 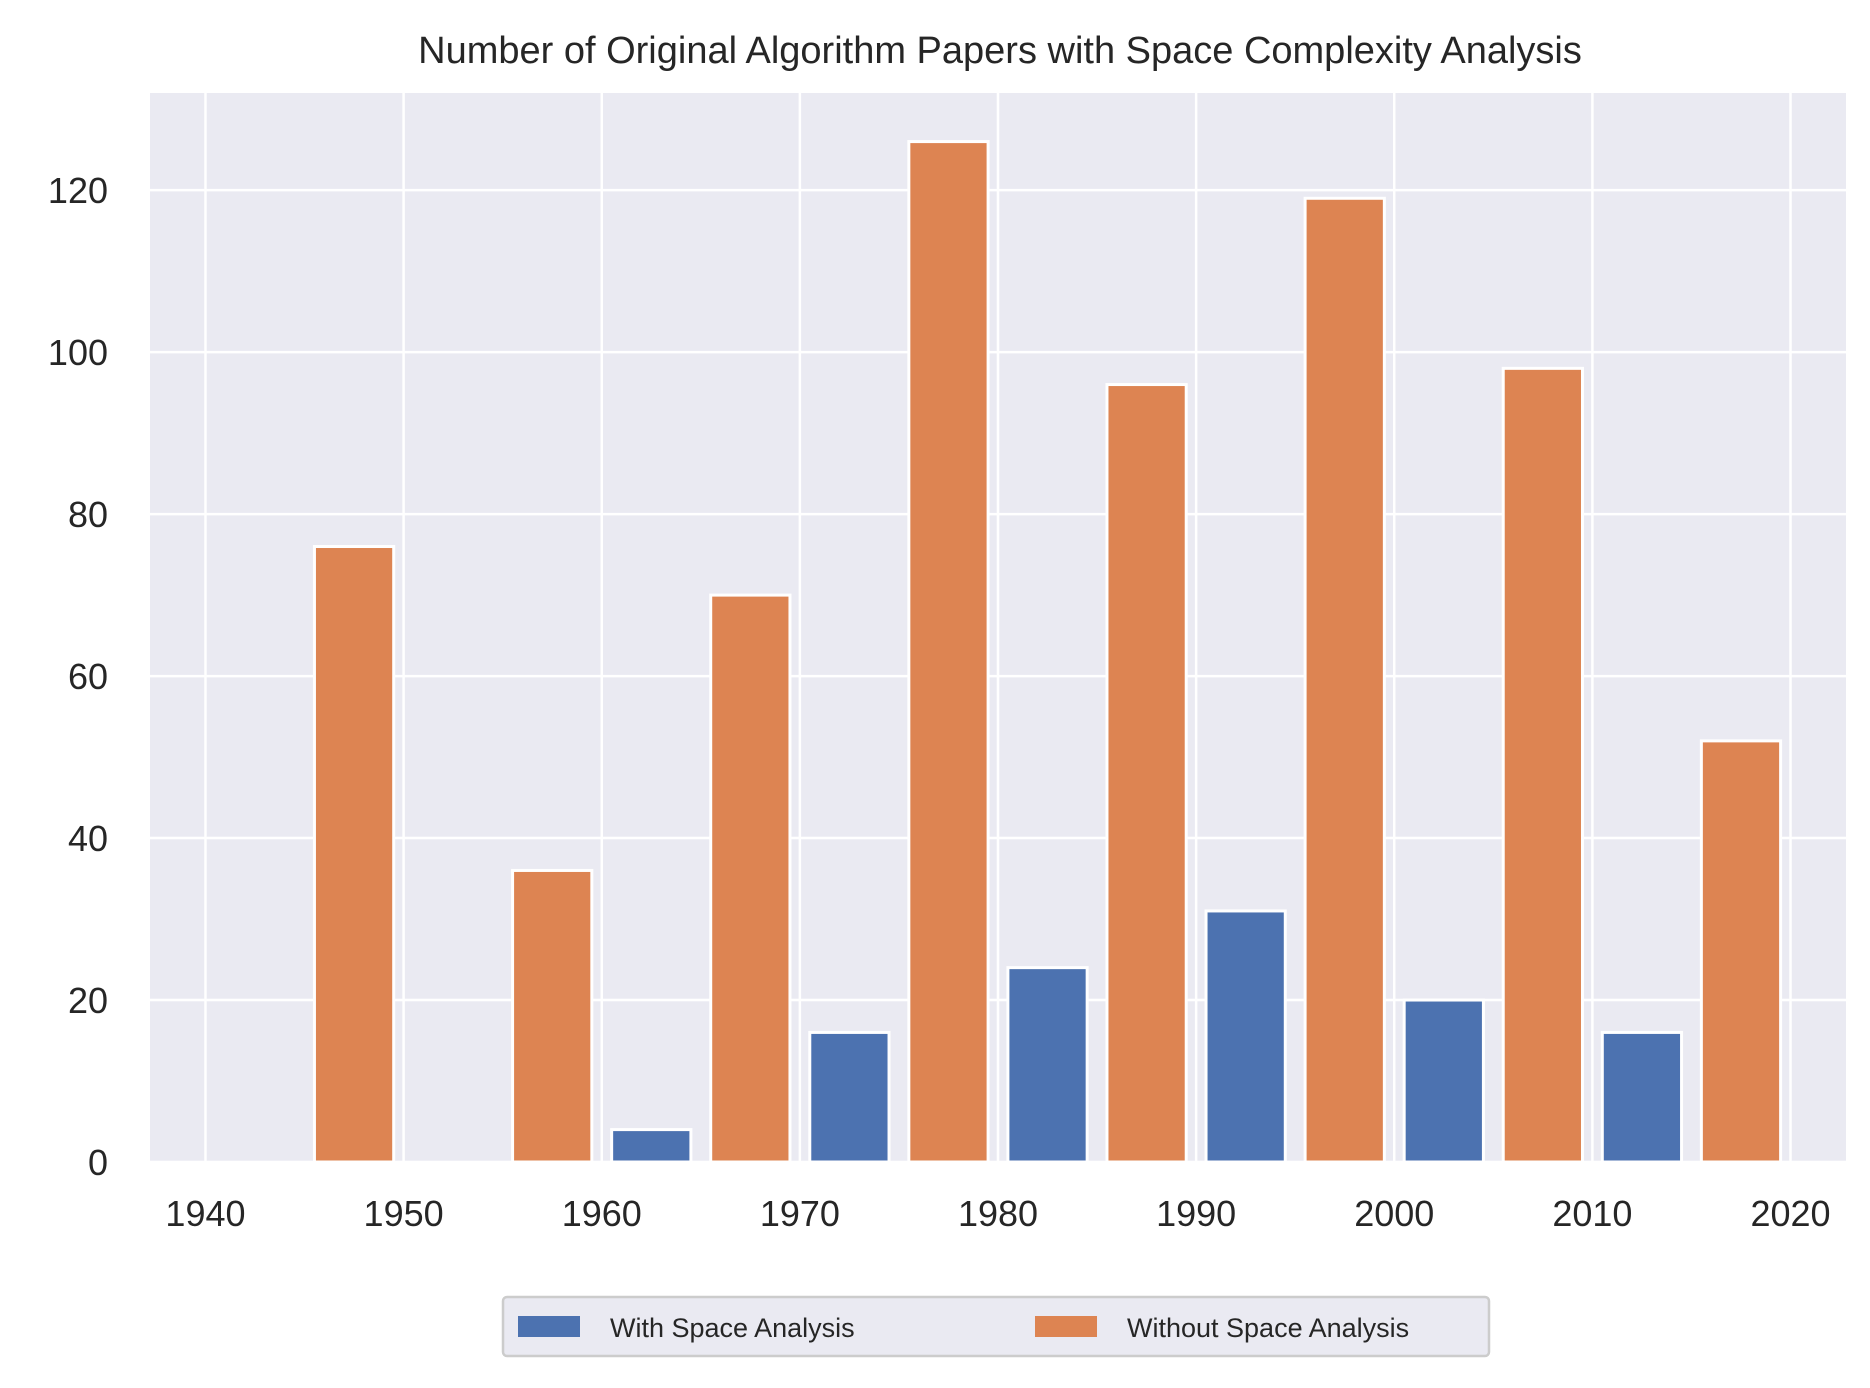 I want to click on bar-without-1970s, so click(x=948, y=652).